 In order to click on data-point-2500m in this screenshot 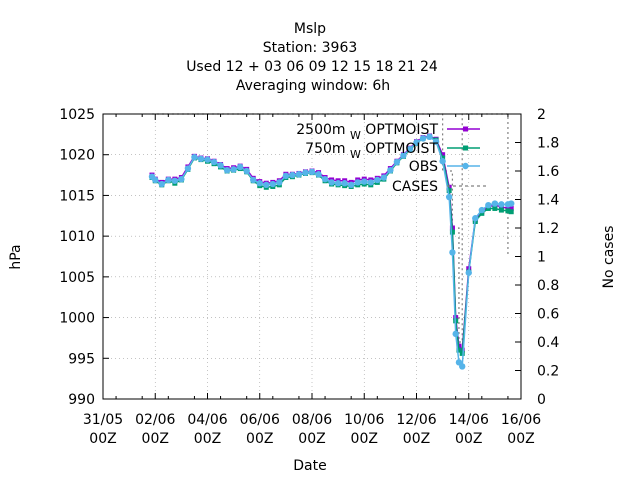, I will do `click(443, 155)`.